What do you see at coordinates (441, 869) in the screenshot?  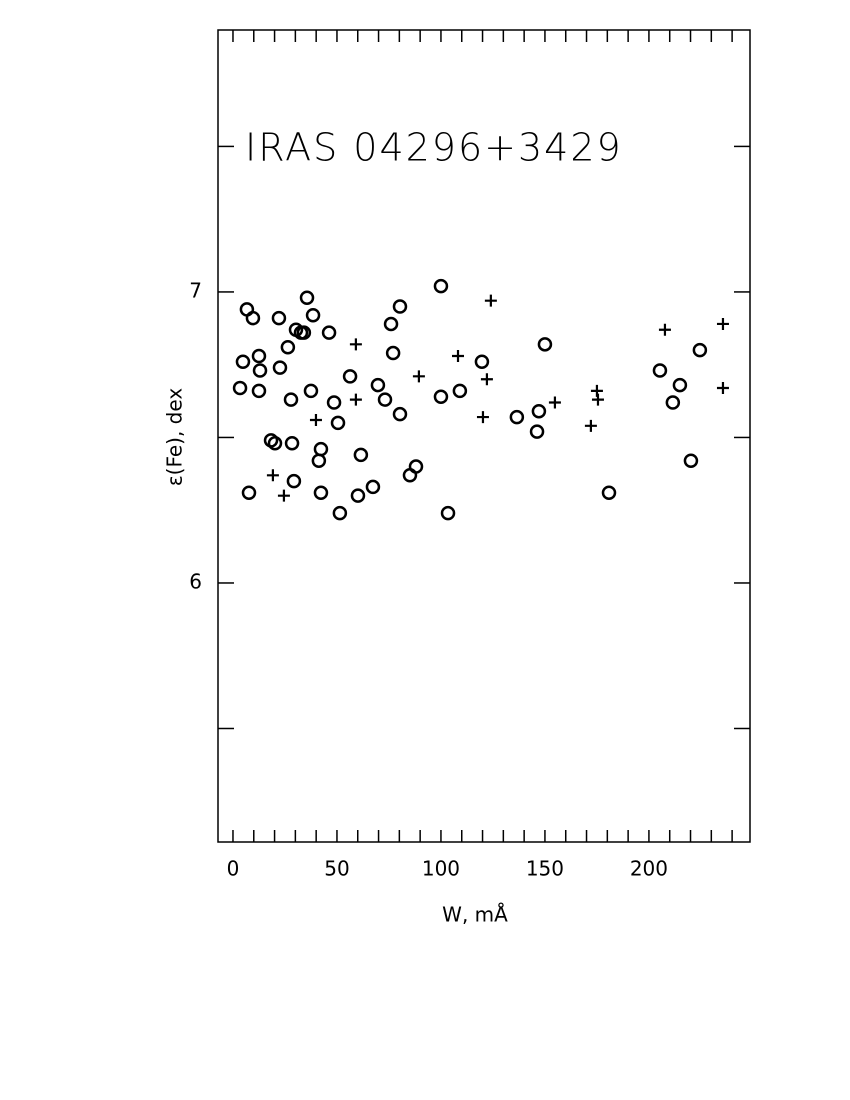 I see `x-tick-label: 100` at bounding box center [441, 869].